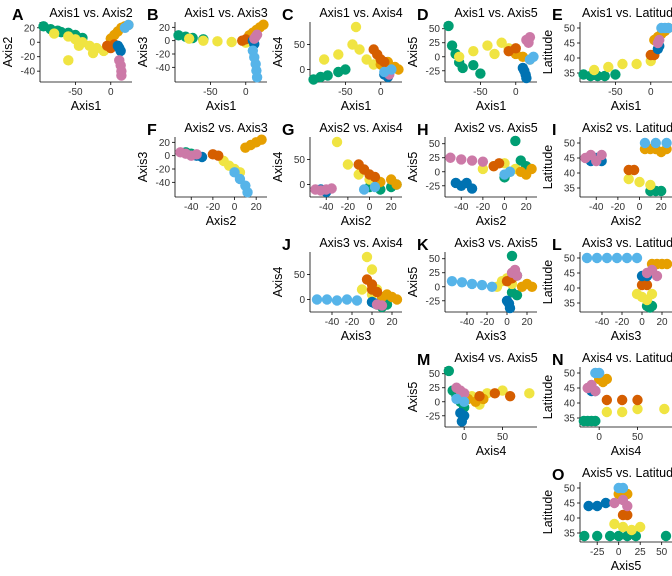 The image size is (672, 576). Describe the element at coordinates (495, 243) in the screenshot. I see `panel-title: Axis3 vs. Axis5` at that location.